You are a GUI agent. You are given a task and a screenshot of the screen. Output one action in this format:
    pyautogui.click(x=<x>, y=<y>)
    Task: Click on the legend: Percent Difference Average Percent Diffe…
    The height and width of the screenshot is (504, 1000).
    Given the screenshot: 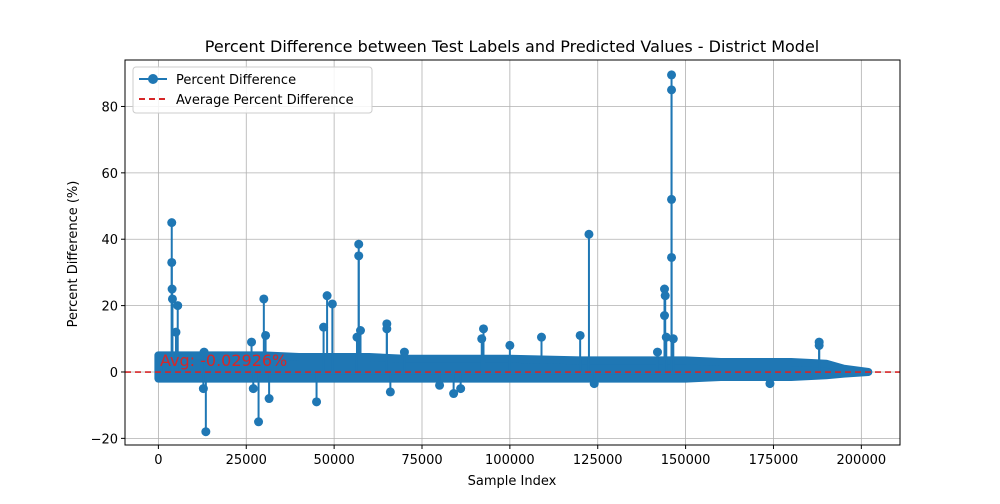 What is the action you would take?
    pyautogui.click(x=252, y=90)
    